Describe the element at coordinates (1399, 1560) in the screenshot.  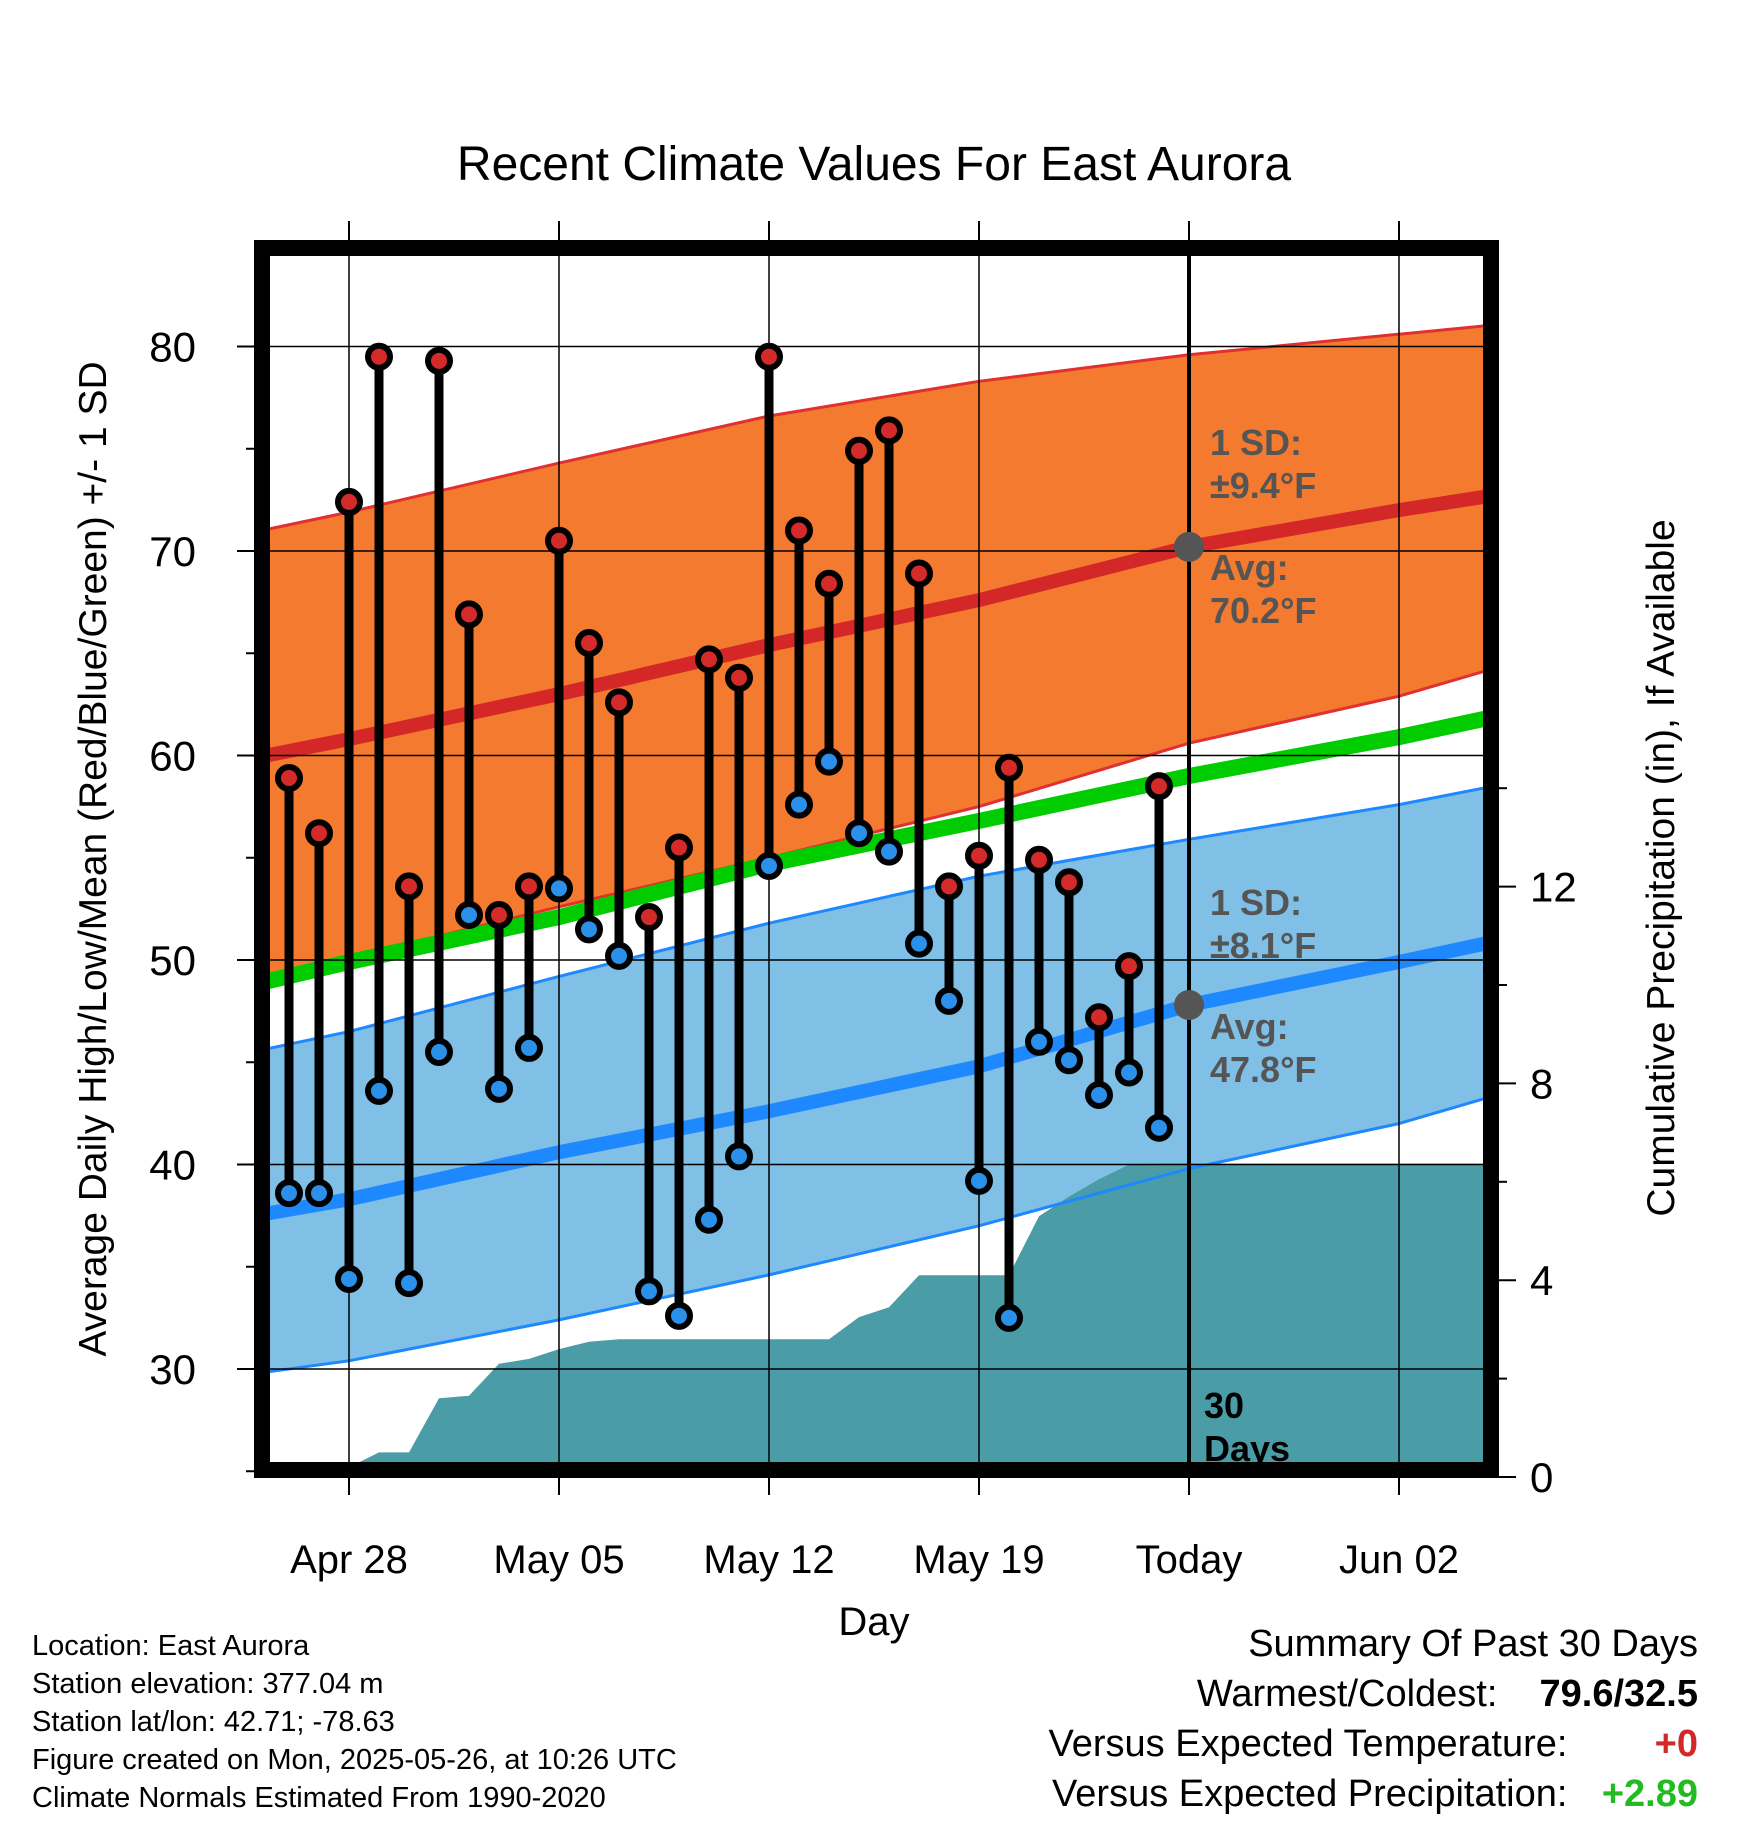
I see `x-tick-label: Jun 02` at that location.